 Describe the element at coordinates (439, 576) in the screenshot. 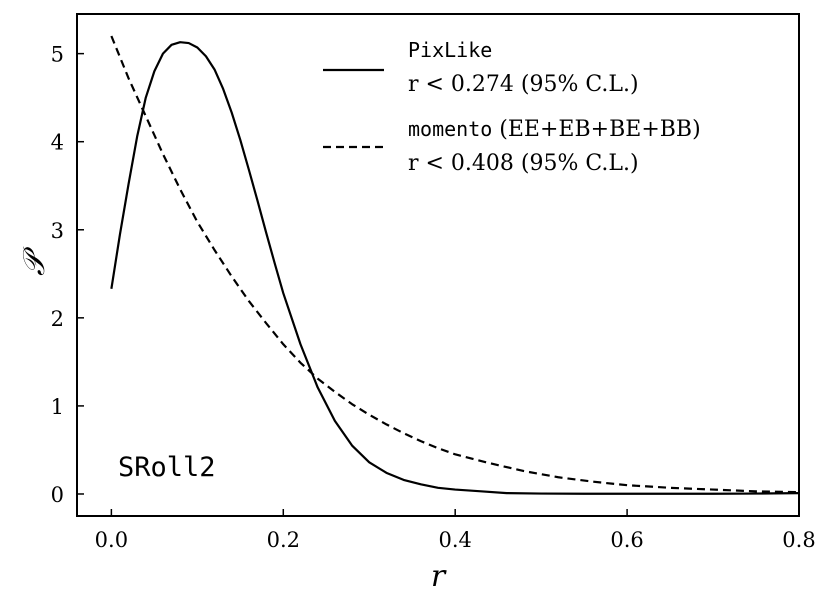

I see `x-axis-label: r` at that location.